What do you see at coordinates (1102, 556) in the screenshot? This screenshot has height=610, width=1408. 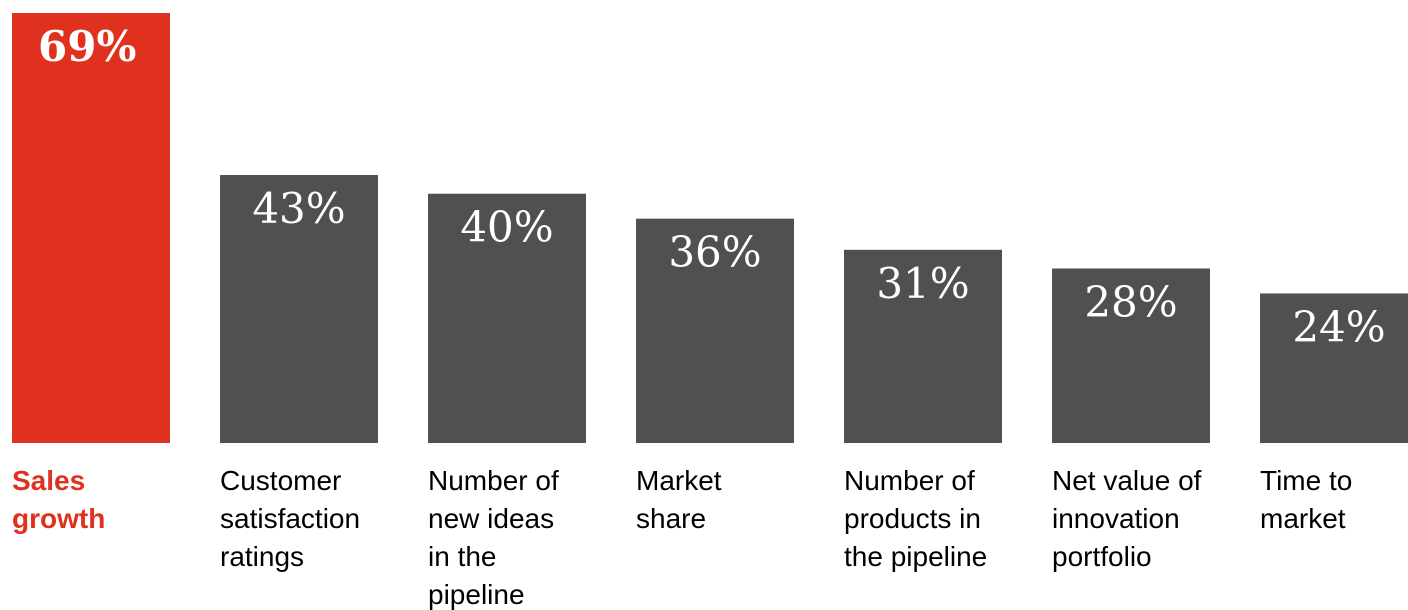 I see `category-label-line: portfolio` at bounding box center [1102, 556].